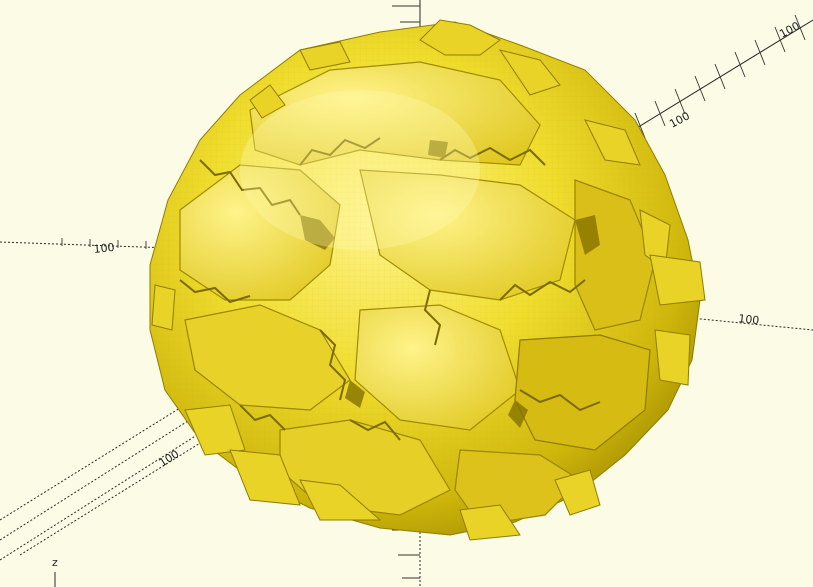 Image resolution: width=813 pixels, height=587 pixels. Describe the element at coordinates (679, 119) in the screenshot. I see `scale-label-right: 100` at that location.